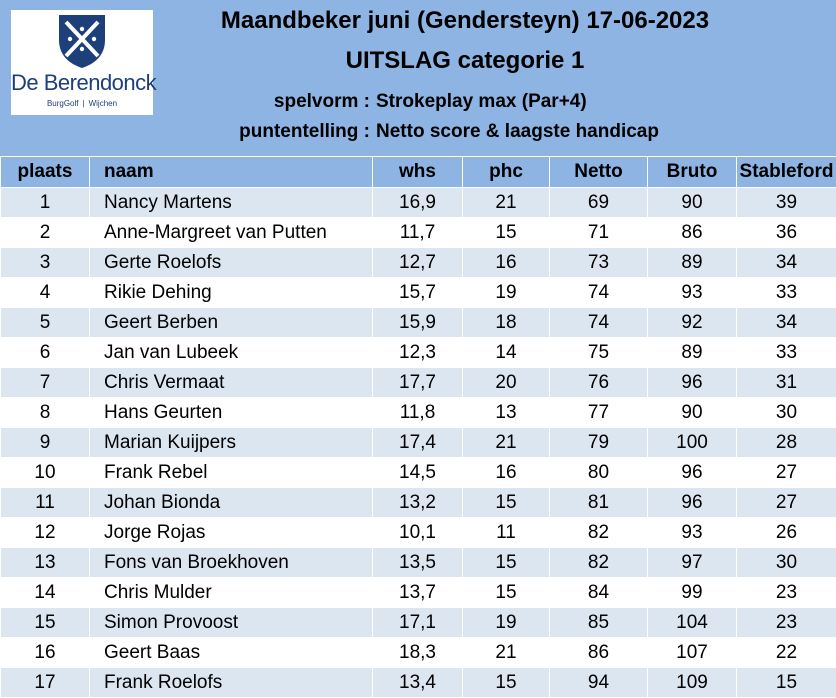 This screenshot has width=836, height=698. What do you see at coordinates (506, 383) in the screenshot?
I see `cell-phc: 20` at bounding box center [506, 383].